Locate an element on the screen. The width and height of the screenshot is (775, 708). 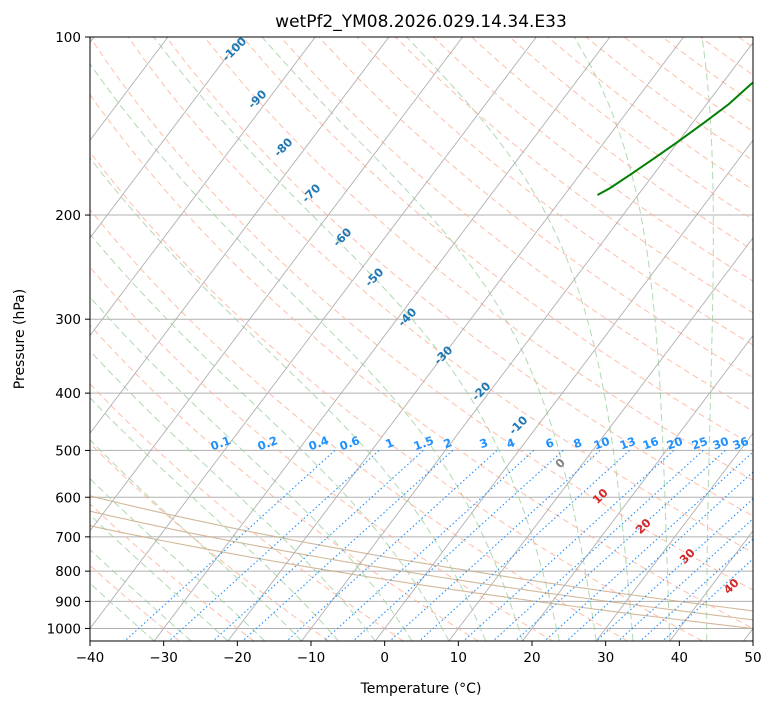
x-tick-label: 0 is located at coordinates (384, 658).